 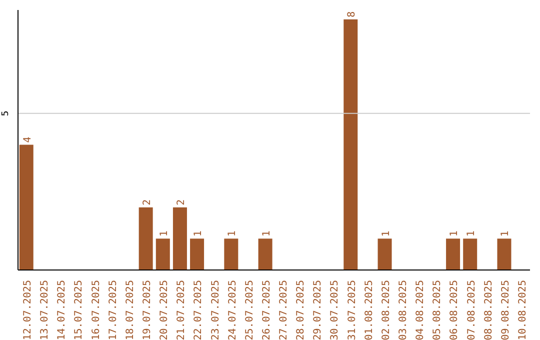 I want to click on x-tick-label: 22.07.2025, so click(x=198, y=310).